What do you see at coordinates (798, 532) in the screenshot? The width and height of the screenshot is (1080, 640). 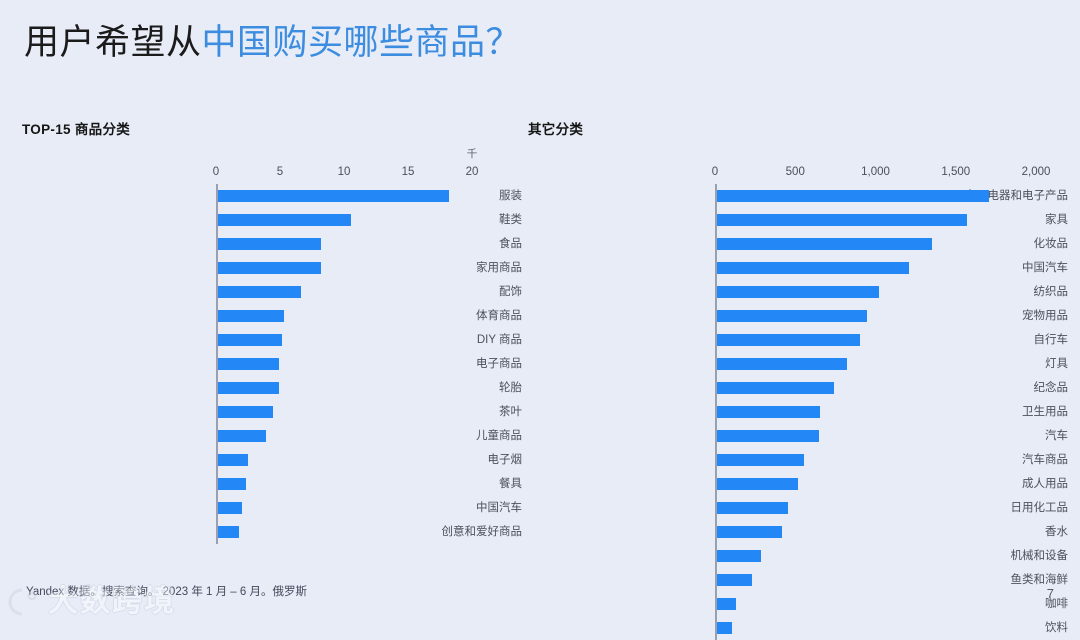 I see `bar-row: 香水` at bounding box center [798, 532].